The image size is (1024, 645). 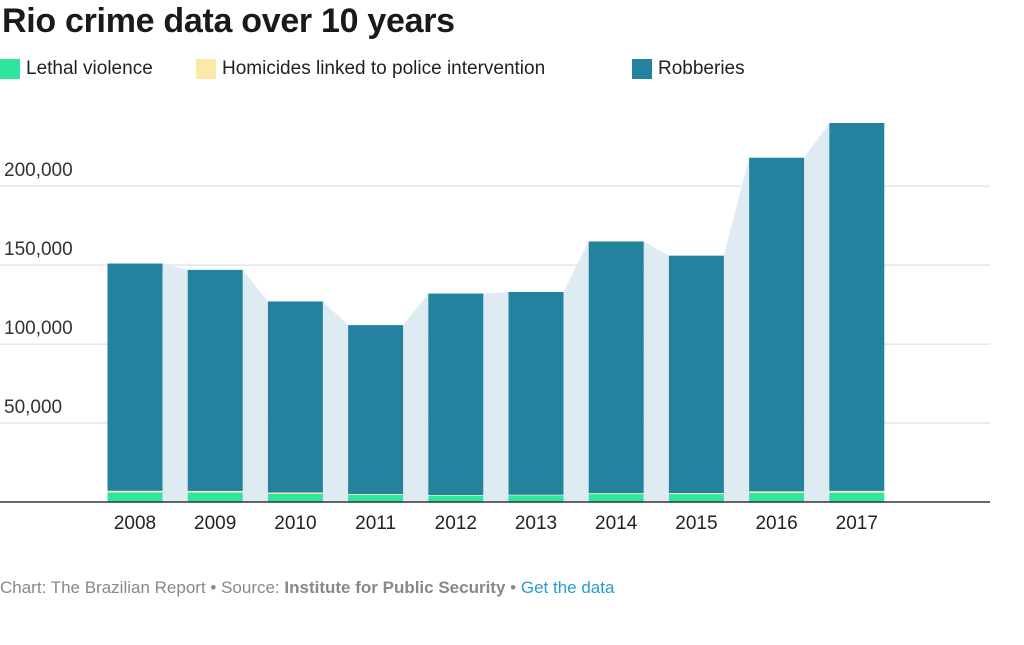 I want to click on bar-homicides-linked-to-police-intervention-2012, so click(x=456, y=495).